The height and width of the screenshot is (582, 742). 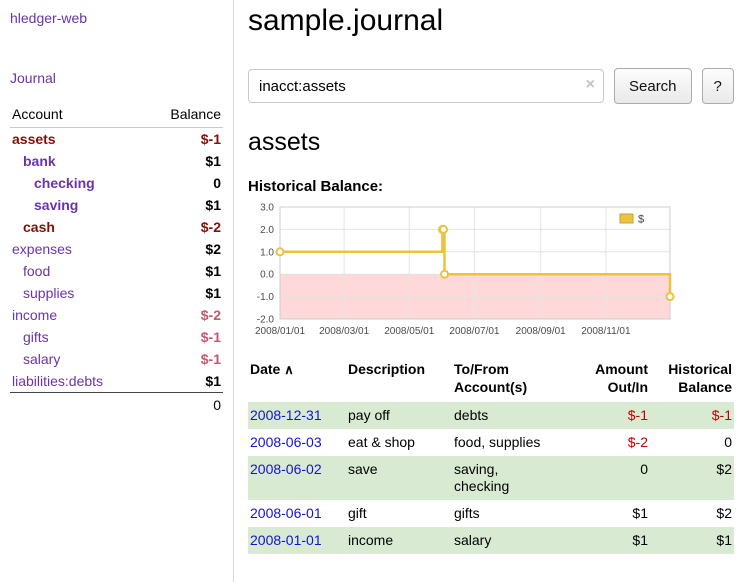 What do you see at coordinates (491, 478) in the screenshot?
I see `register-row: 2008-06-02 save saving, checking 0 $2` at bounding box center [491, 478].